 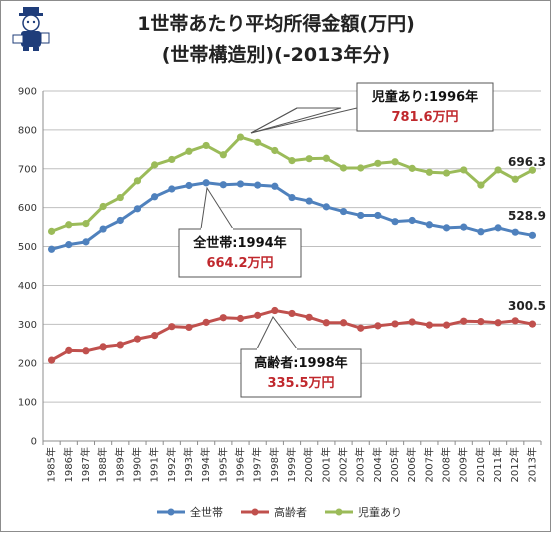 I want to click on end-label-children: 696.3, so click(x=527, y=162).